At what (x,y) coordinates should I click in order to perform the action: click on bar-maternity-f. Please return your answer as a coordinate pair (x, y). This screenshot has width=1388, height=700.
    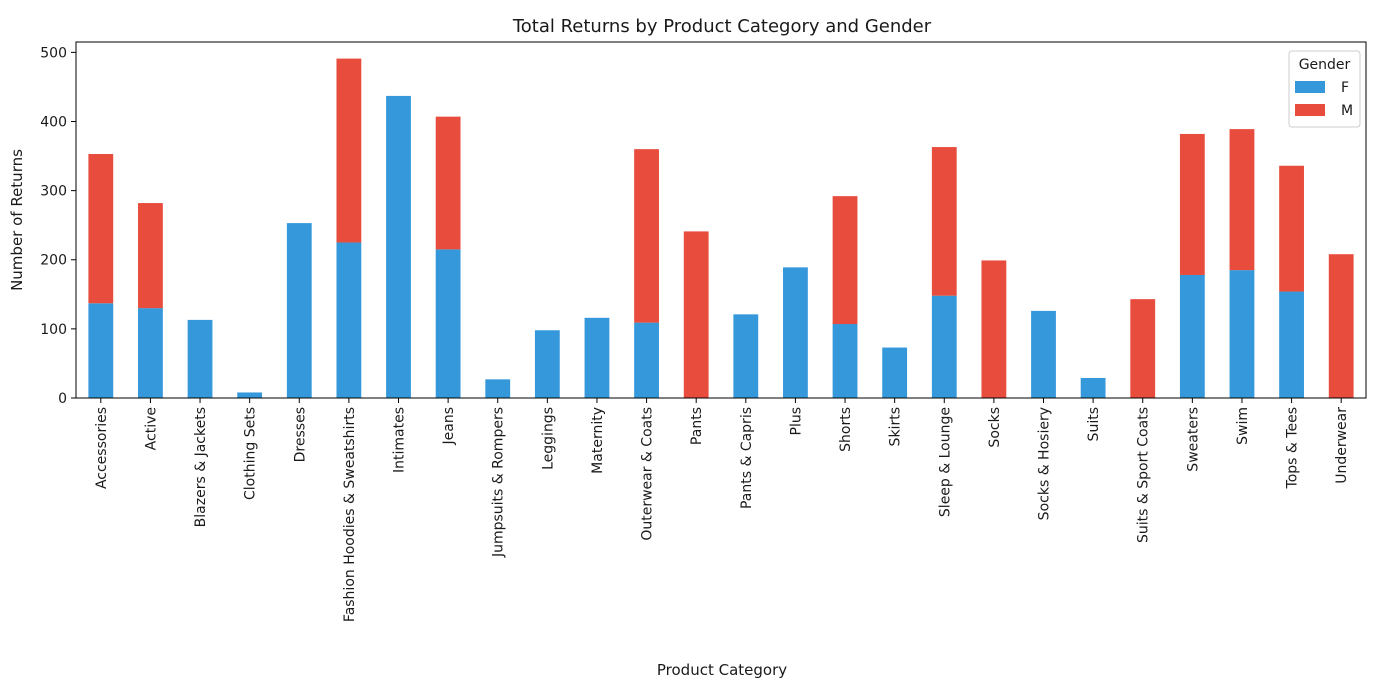
    Looking at the image, I should click on (597, 357).